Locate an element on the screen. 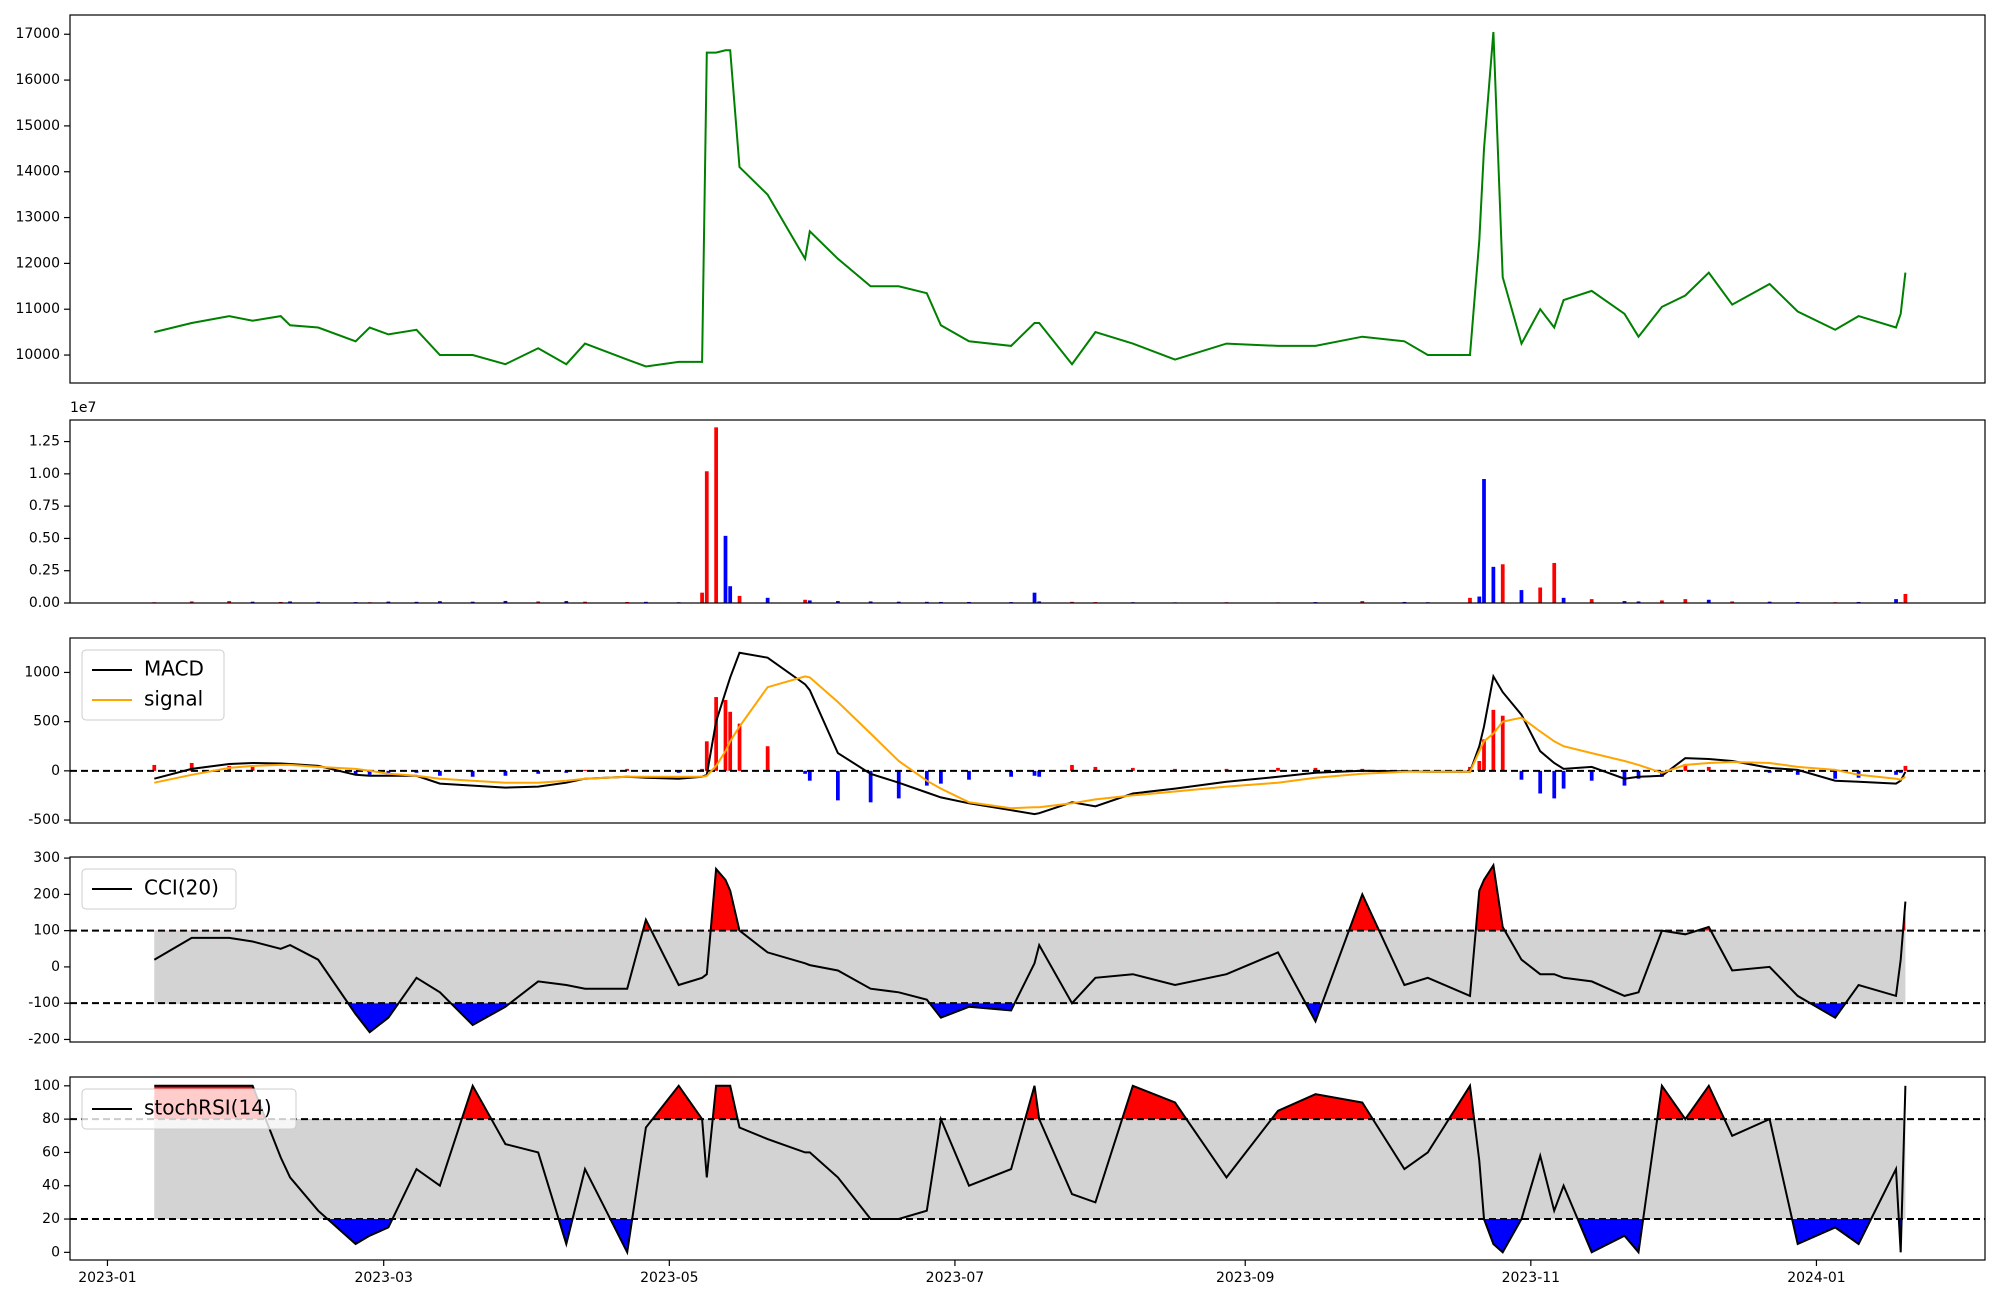 The height and width of the screenshot is (1300, 2000). y-tick-label: 0.00 is located at coordinates (44, 603).